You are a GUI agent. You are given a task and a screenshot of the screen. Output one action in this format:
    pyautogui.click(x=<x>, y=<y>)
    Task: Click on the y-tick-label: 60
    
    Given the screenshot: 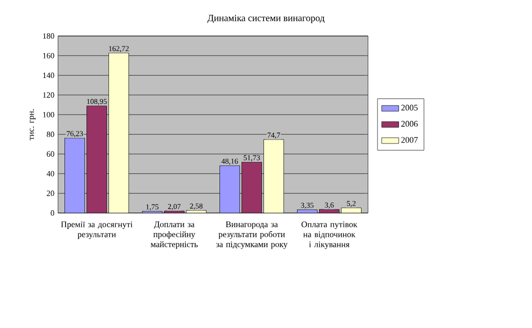 What is the action you would take?
    pyautogui.click(x=50, y=154)
    